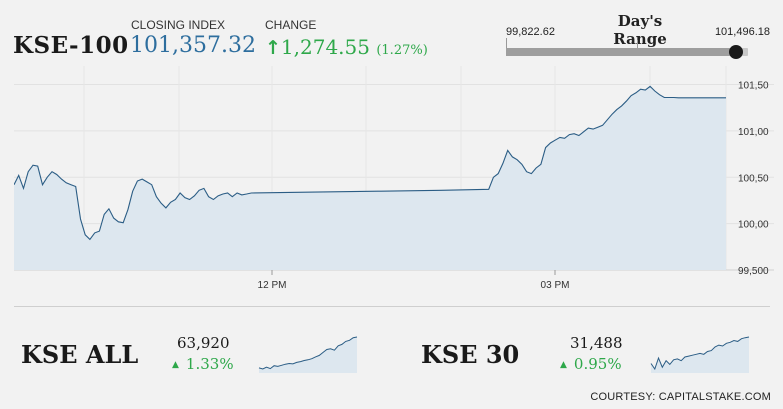 The width and height of the screenshot is (783, 409). What do you see at coordinates (530, 32) in the screenshot?
I see `days-range-low: 99,822.62` at bounding box center [530, 32].